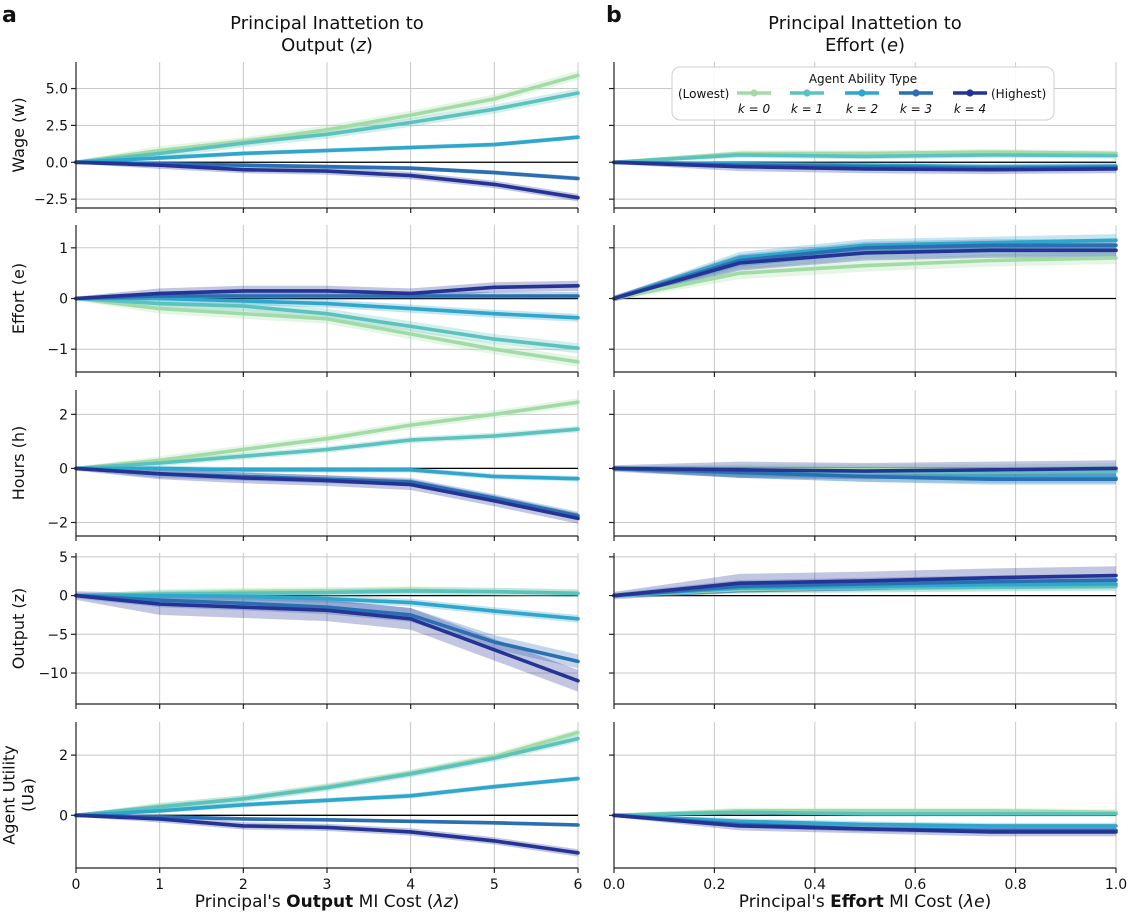 The width and height of the screenshot is (1129, 915). I want to click on panel-a-row-2: −2 0 2 Hours (h), so click(294, 465).